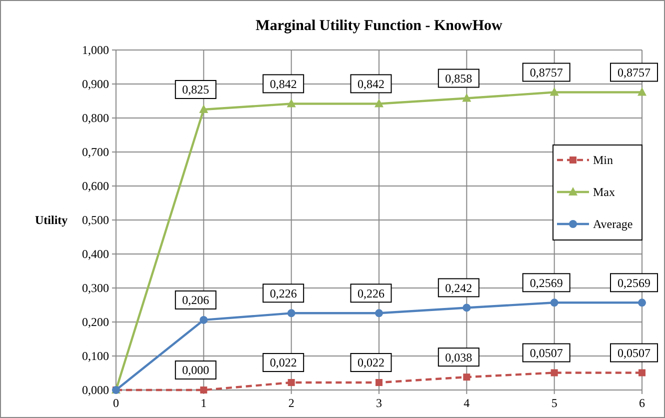 The height and width of the screenshot is (418, 665). I want to click on data-label: 0,858, so click(458, 78).